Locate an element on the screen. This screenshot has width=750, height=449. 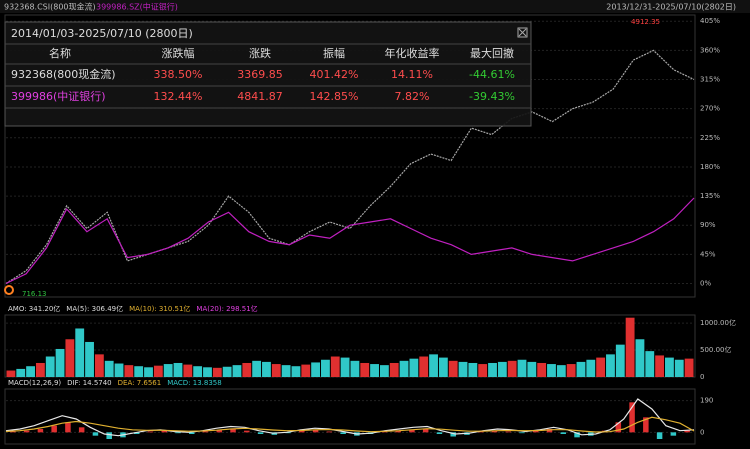
indicator-label: DEA: 7.6561 is located at coordinates (140, 383).